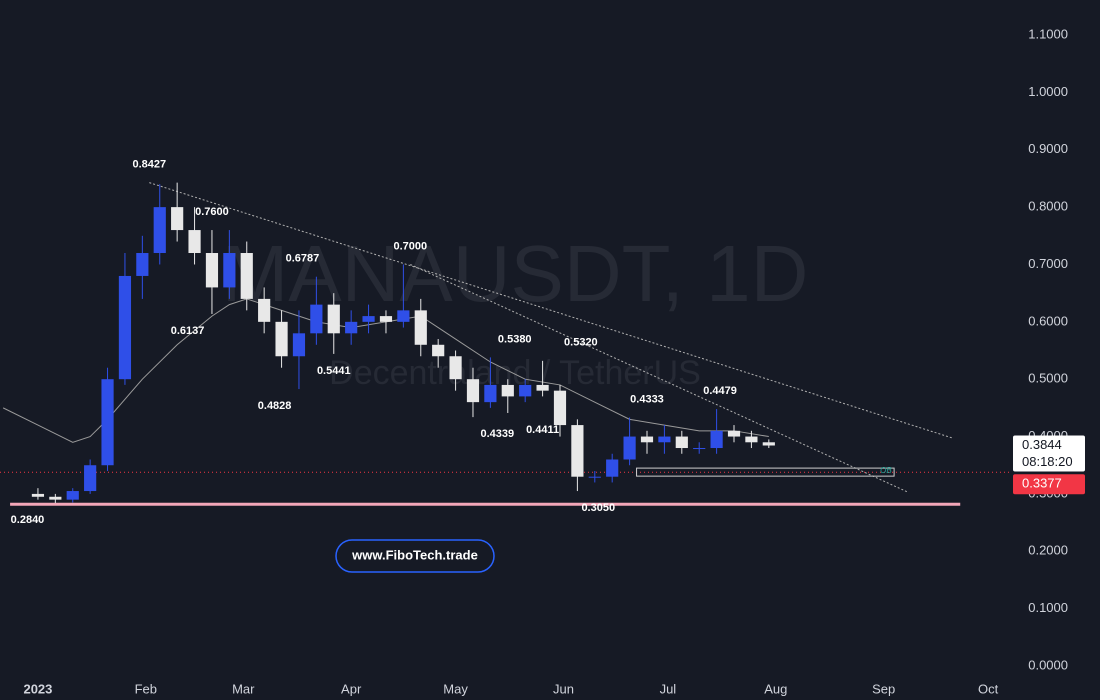  What do you see at coordinates (1042, 444) in the screenshot?
I see `last-price-label: 0.3844` at bounding box center [1042, 444].